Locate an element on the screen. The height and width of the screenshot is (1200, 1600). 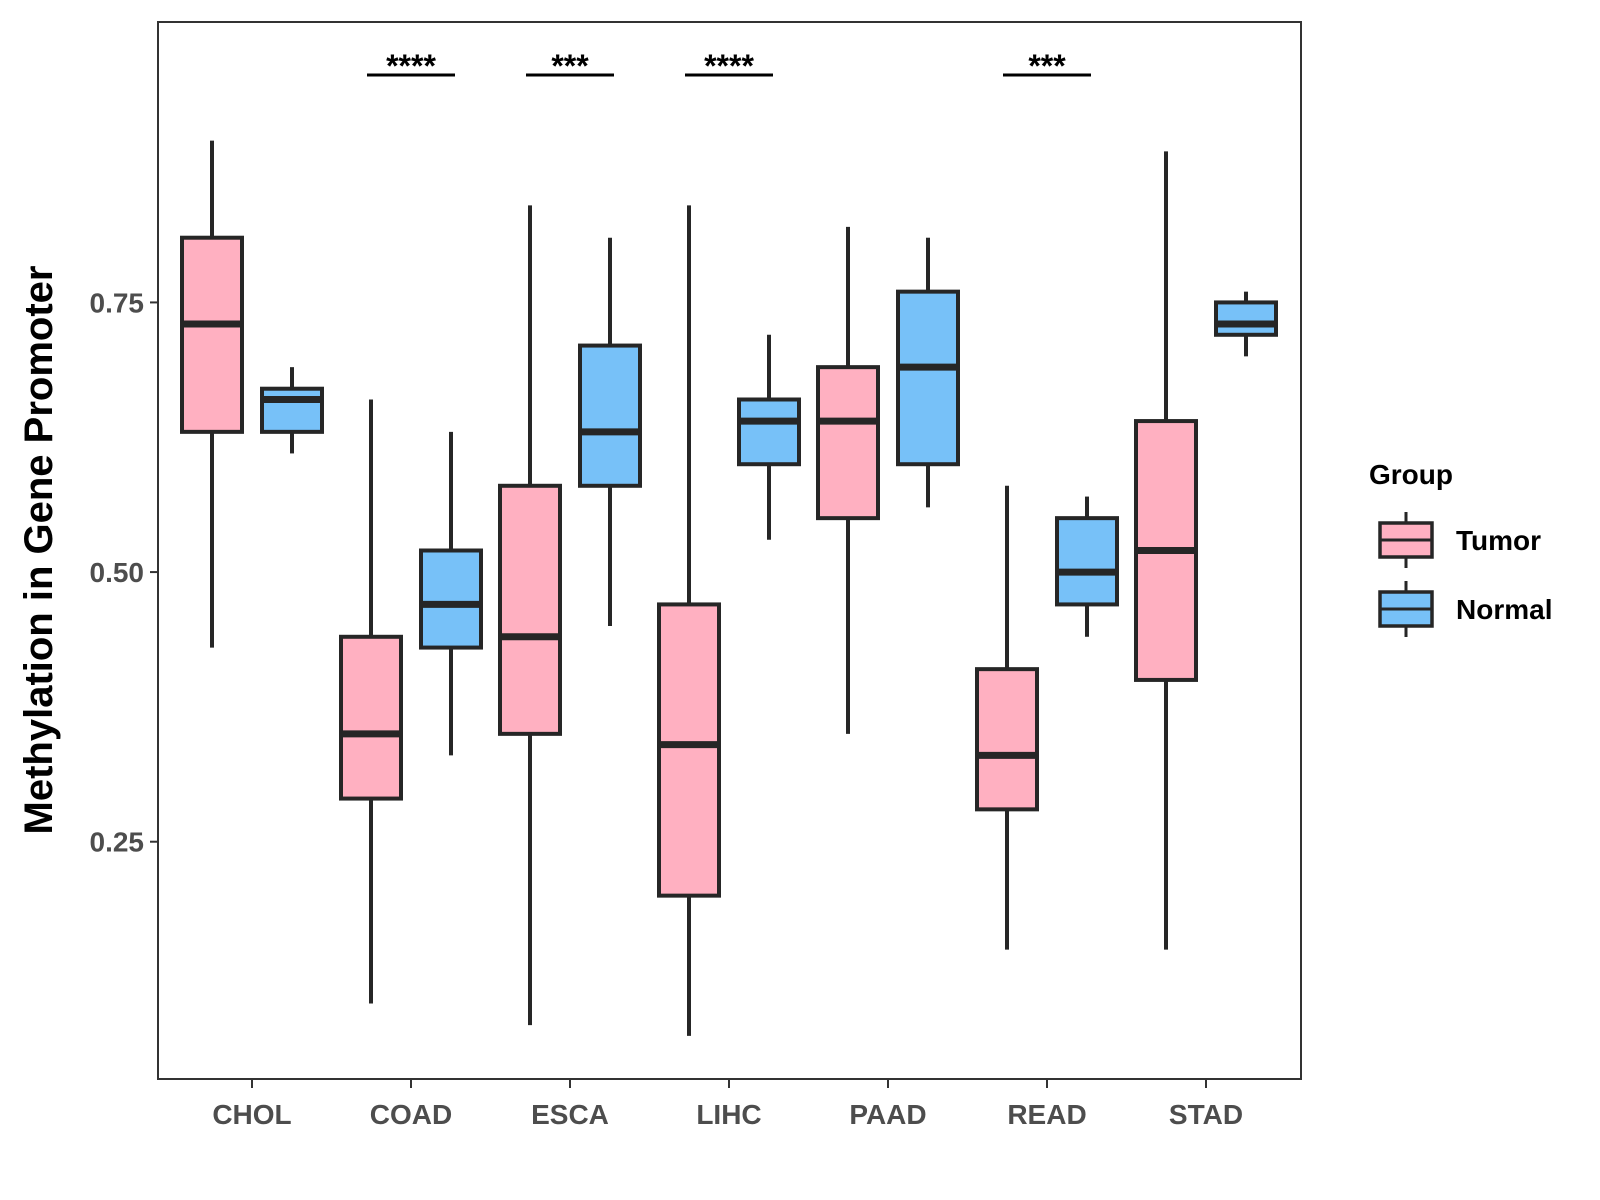
box-normal-read is located at coordinates (1087, 566).